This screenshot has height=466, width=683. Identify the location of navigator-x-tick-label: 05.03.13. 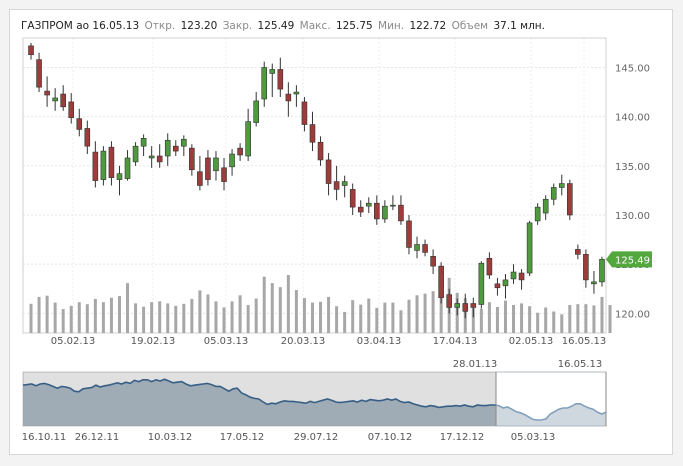
(533, 437).